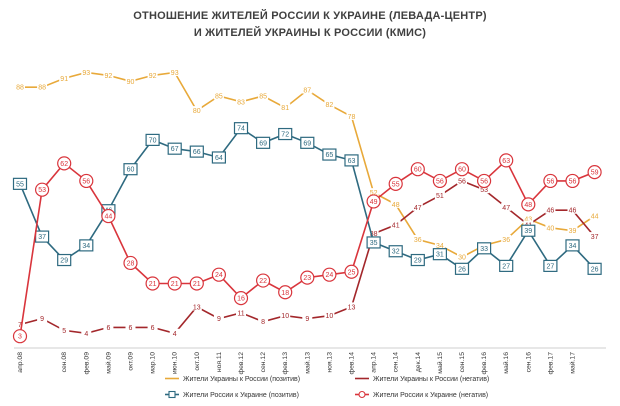 This screenshot has height=406, width=620. Describe the element at coordinates (219, 96) in the screenshot. I see `data-label: 85` at that location.